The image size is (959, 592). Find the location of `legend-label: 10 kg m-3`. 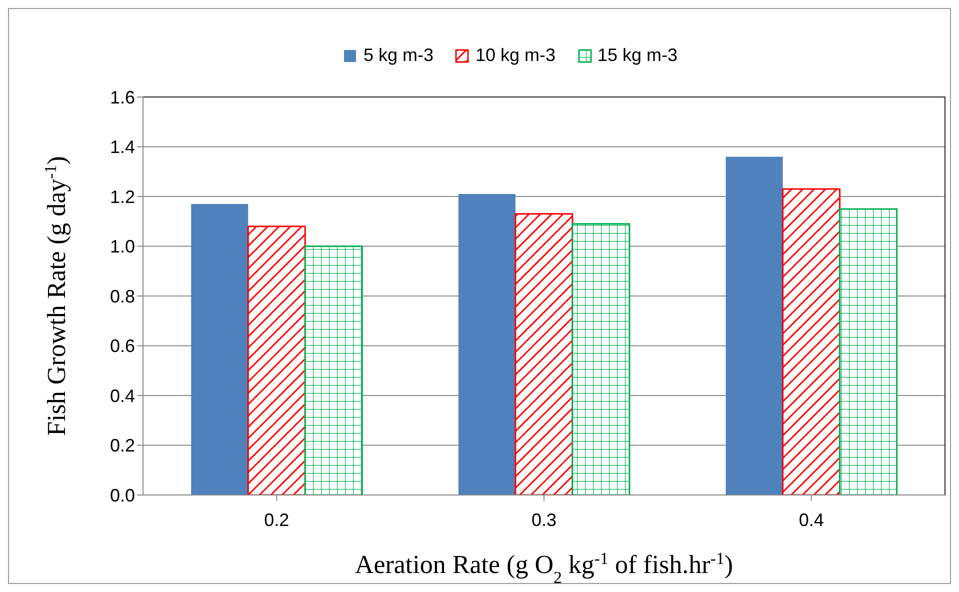

legend-label: 10 kg m-3 is located at coordinates (515, 55).